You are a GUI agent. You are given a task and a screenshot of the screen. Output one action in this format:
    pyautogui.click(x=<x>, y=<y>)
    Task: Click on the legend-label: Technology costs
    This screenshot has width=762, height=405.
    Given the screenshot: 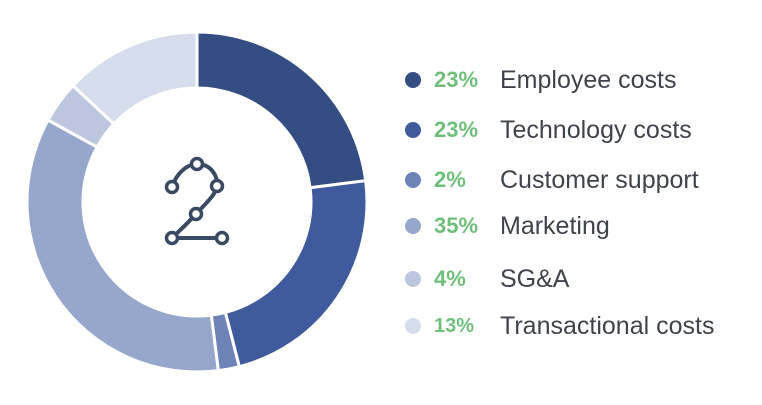 What is the action you would take?
    pyautogui.click(x=596, y=129)
    